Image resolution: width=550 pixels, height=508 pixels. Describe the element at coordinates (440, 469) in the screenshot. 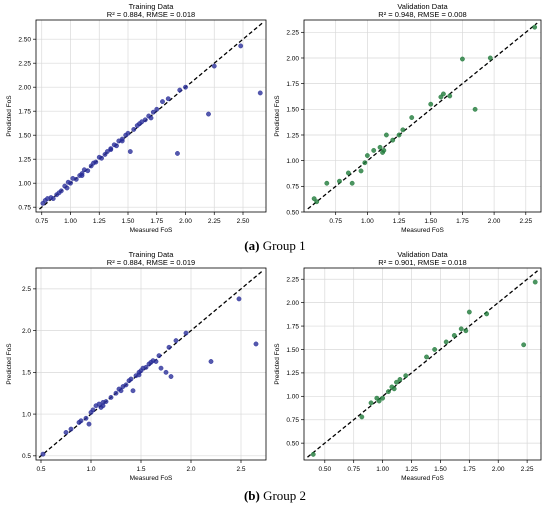

I see `x-tick-label: 1.50` at that location.